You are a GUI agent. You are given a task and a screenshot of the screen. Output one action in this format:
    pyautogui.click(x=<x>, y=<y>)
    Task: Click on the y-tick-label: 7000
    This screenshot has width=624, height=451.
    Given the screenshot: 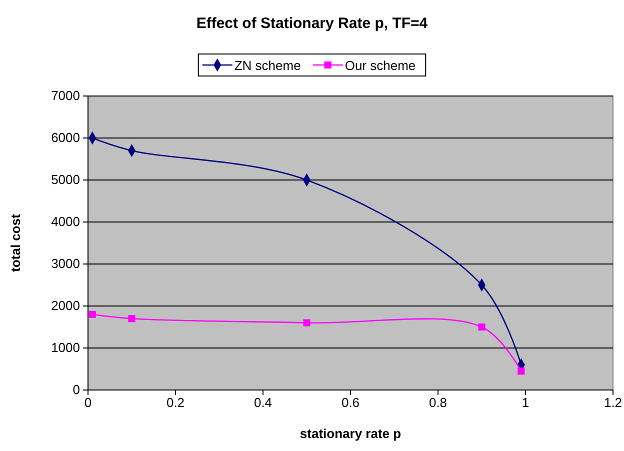 What is the action you would take?
    pyautogui.click(x=65, y=96)
    